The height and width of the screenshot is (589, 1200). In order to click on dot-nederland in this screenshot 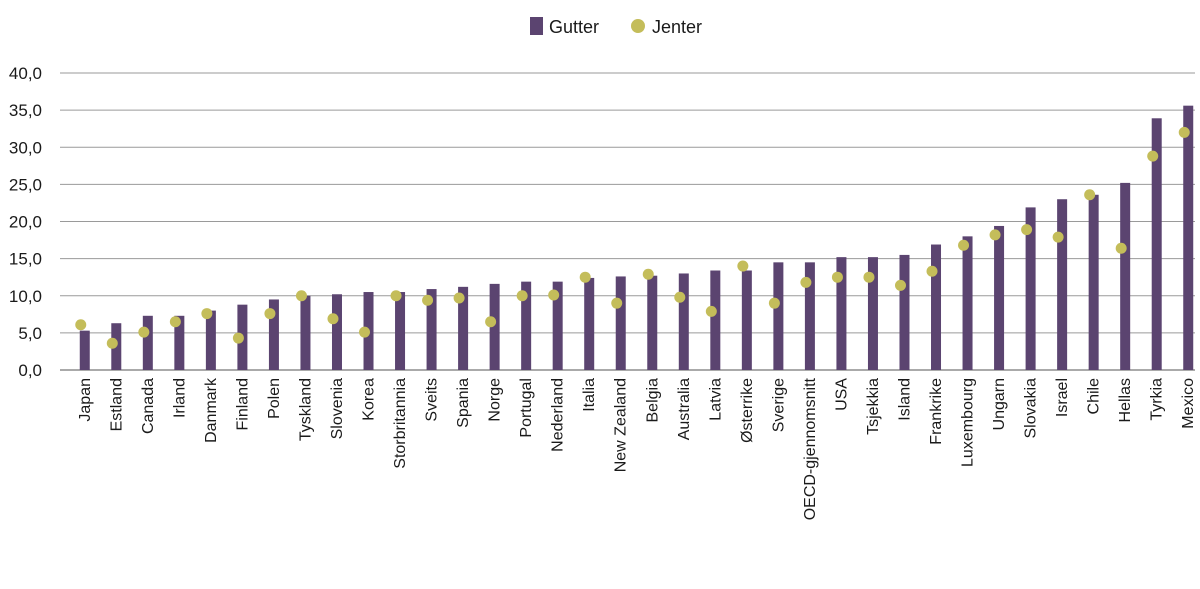, I will do `click(554, 295)`.